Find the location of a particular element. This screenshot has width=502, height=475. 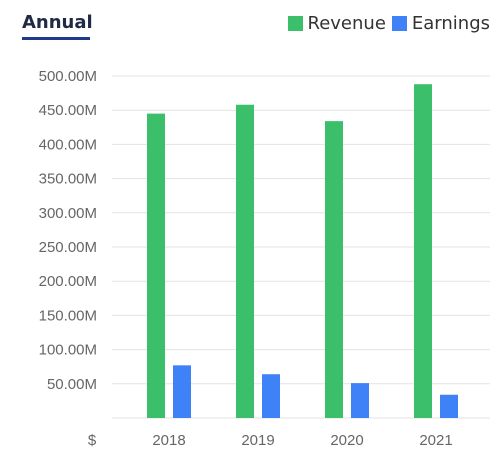

y-tick-label: 400.00M is located at coordinates (68, 144).